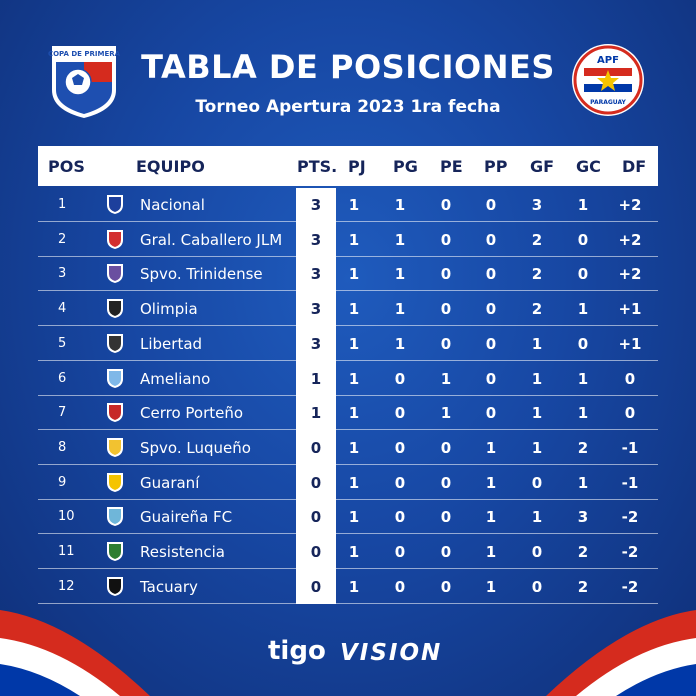 The height and width of the screenshot is (696, 696). I want to click on table-row: 3 Spvo. Trinidense 3 1 1 0 0 2 0 +2, so click(348, 274).